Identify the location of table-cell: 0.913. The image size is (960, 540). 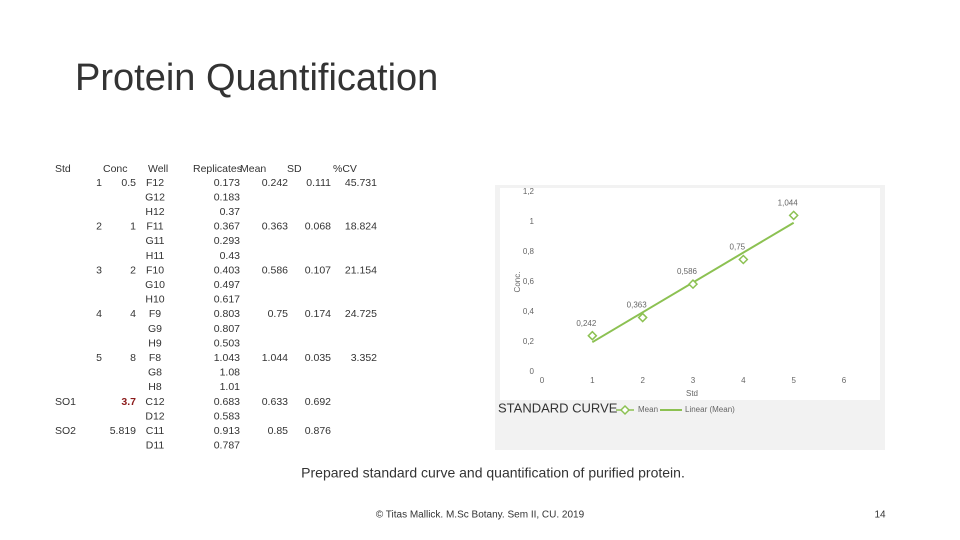
(227, 431).